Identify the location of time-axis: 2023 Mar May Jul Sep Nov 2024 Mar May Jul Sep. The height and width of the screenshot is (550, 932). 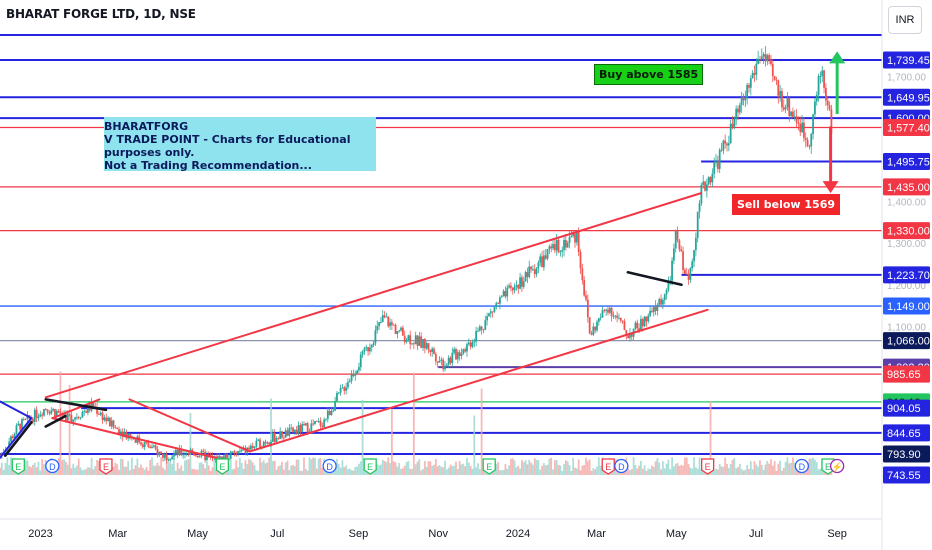
(437, 534).